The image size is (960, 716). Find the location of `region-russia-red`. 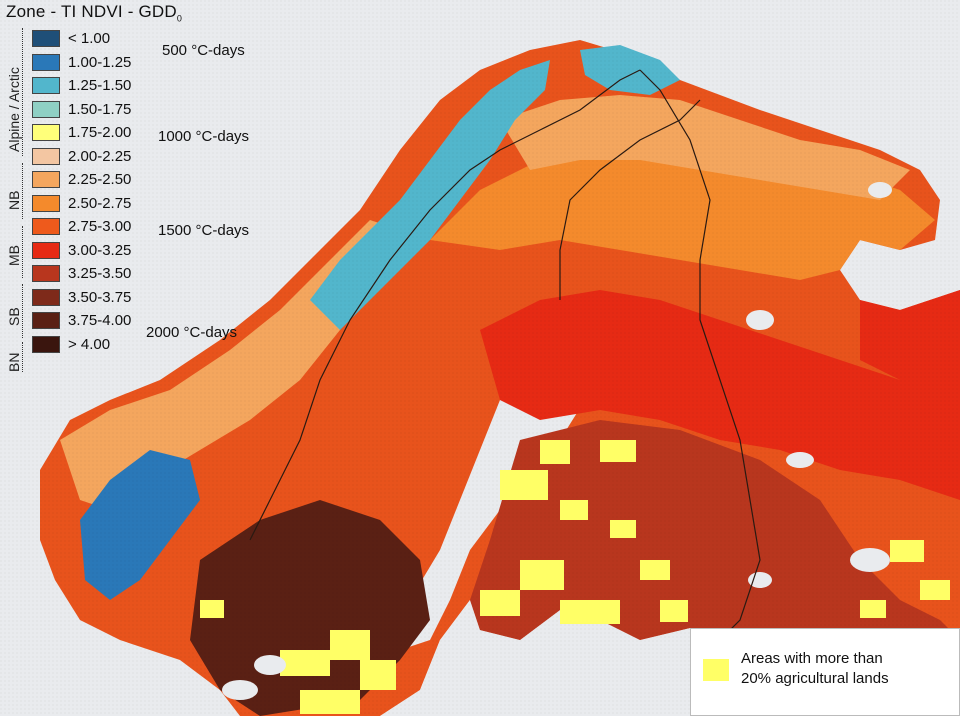

region-russia-red is located at coordinates (910, 335).